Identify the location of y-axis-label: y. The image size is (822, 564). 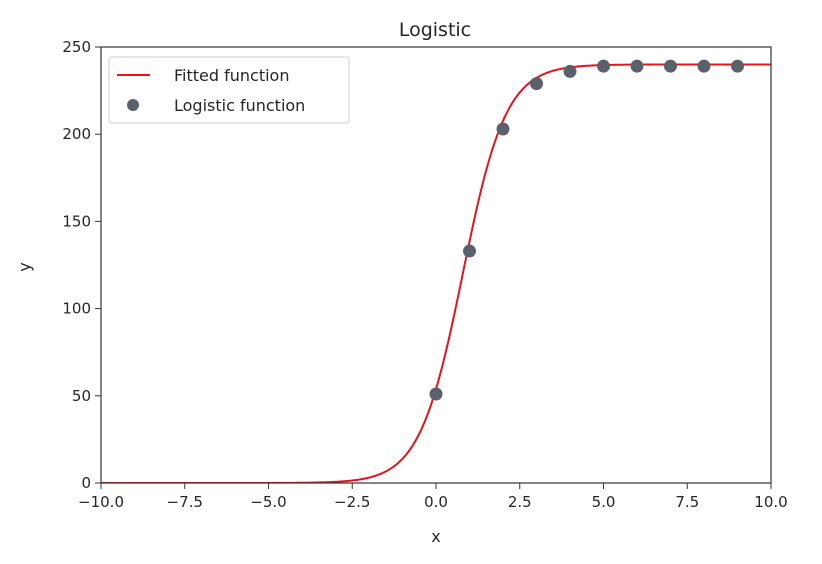
(24, 266).